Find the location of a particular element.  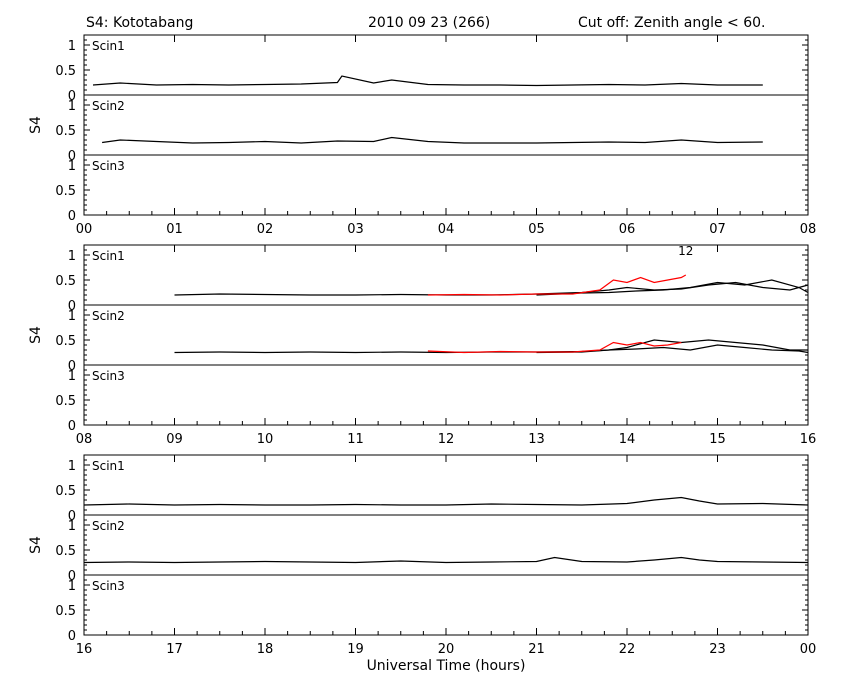

x-tick-label: 18 is located at coordinates (265, 649).